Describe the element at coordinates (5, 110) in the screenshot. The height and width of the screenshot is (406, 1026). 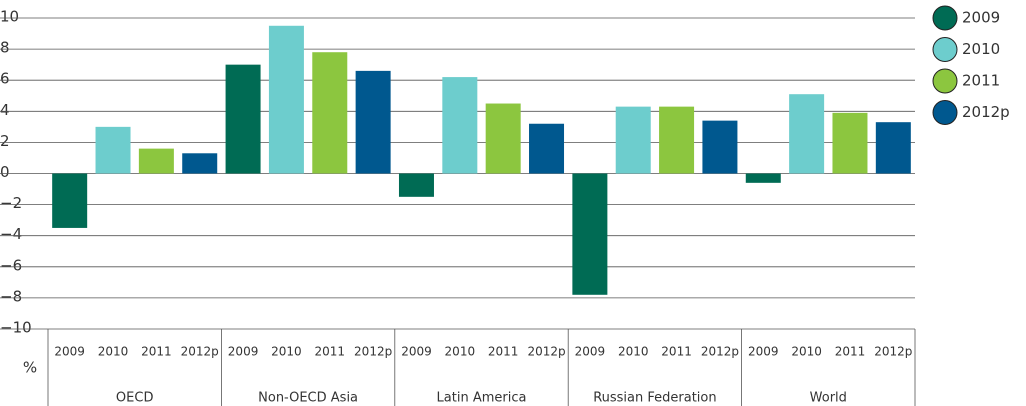
I see `y-tick-label: 4` at that location.